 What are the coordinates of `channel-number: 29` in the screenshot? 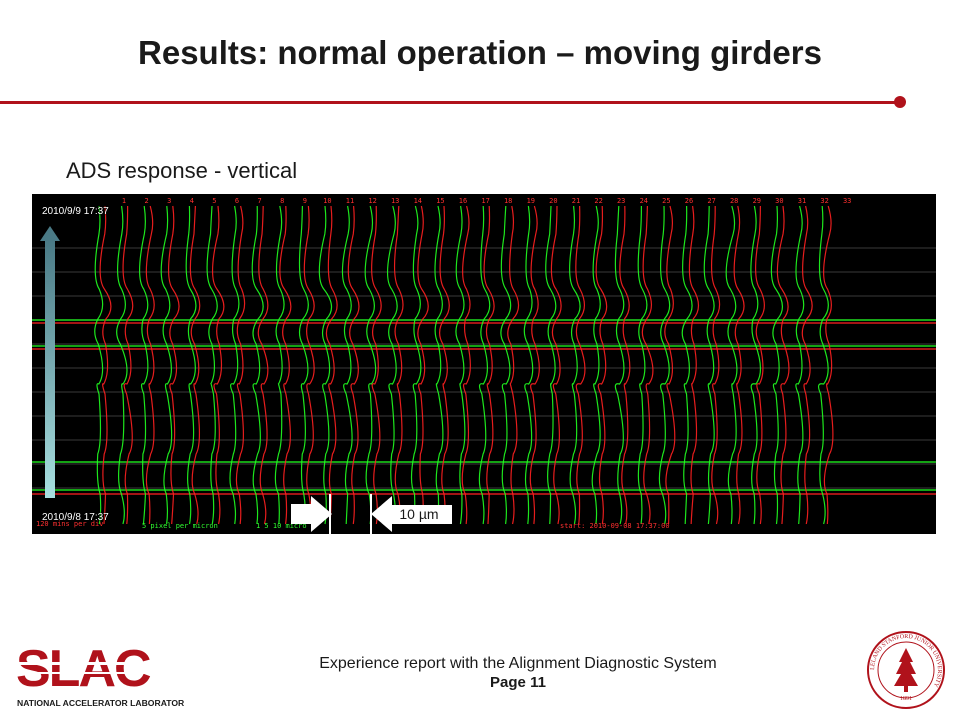 It's located at (757, 201).